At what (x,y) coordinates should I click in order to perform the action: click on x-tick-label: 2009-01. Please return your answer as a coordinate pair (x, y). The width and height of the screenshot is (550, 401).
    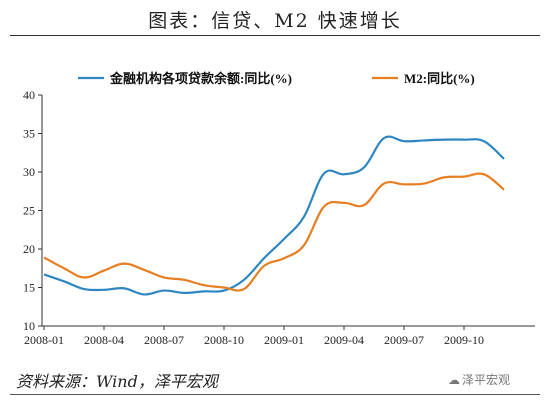
    Looking at the image, I should click on (284, 340).